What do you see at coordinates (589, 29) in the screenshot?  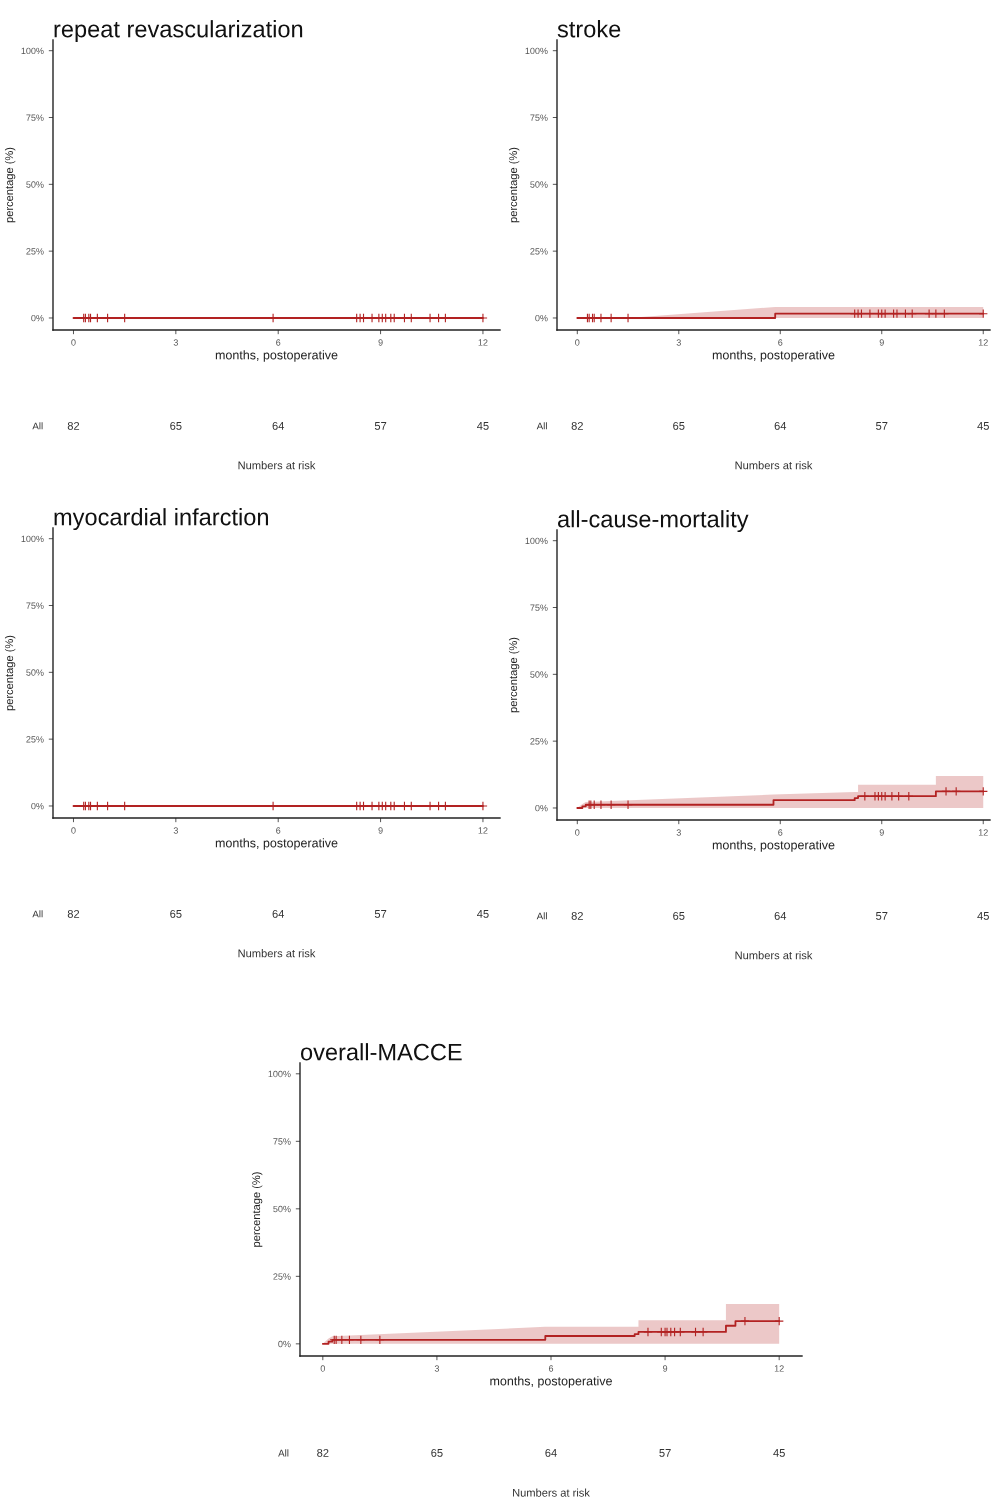 I see `chart-title: stroke` at bounding box center [589, 29].